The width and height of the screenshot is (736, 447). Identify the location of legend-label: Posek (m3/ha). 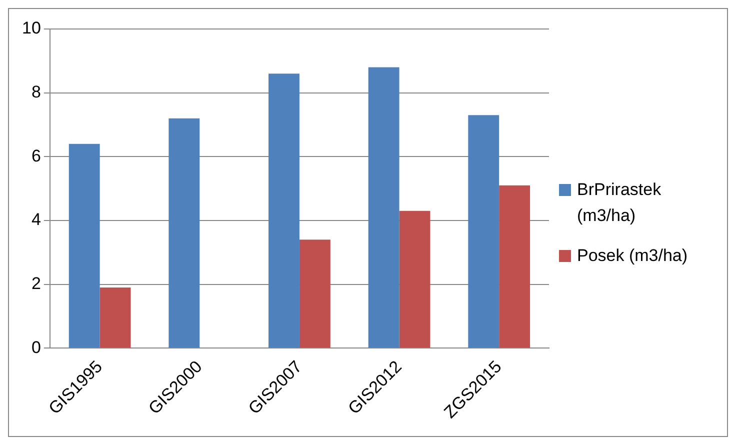
(632, 255).